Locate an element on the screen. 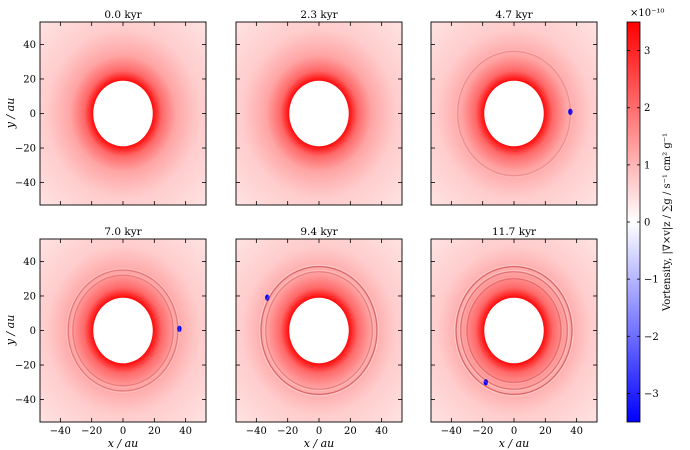  colorbar-multiplier: ×10⁻¹⁰ is located at coordinates (647, 13).